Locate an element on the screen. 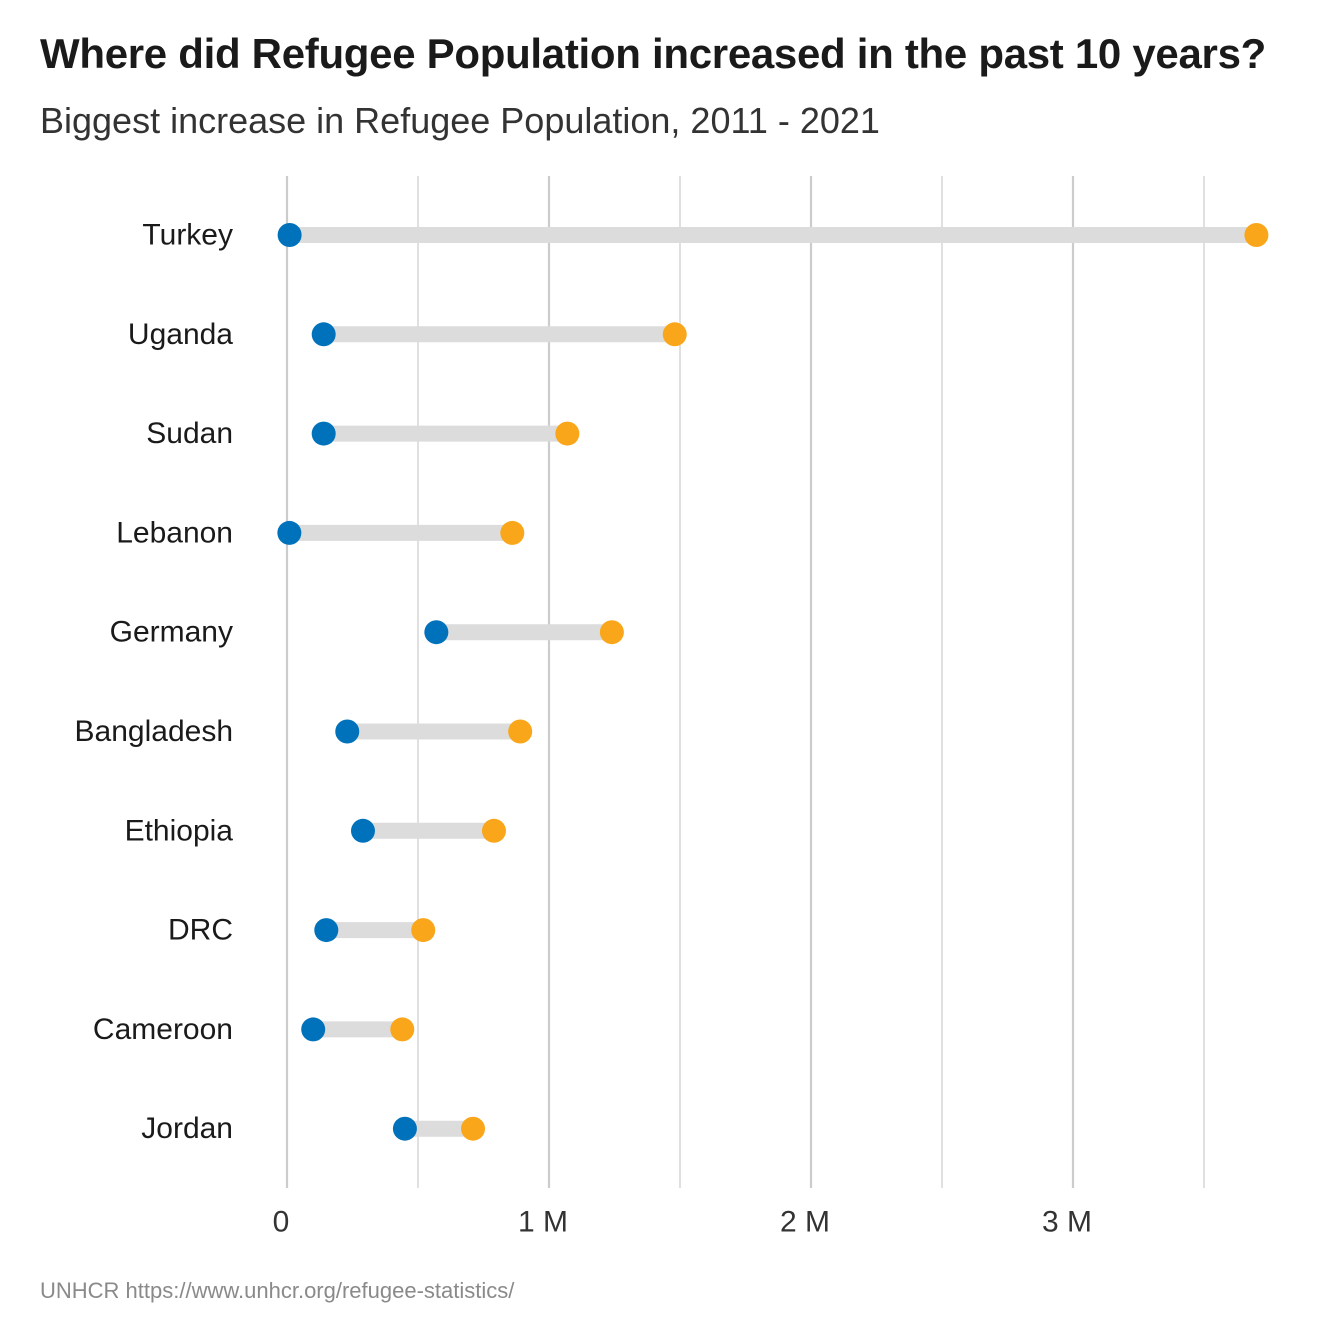 The height and width of the screenshot is (1344, 1344). category-label: Uganda is located at coordinates (180, 334).